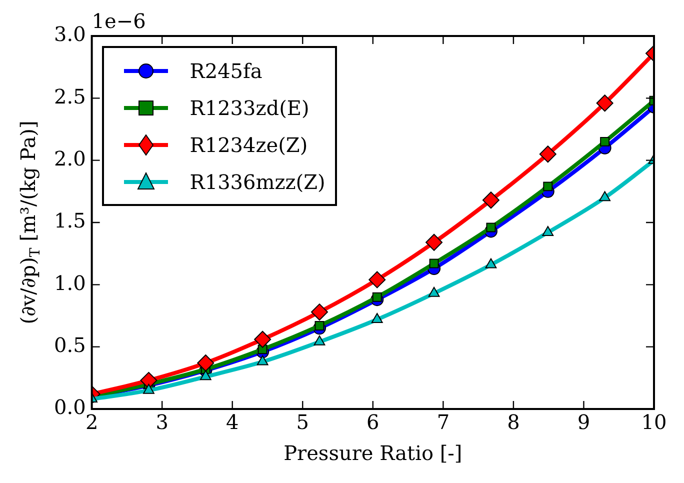  I want to click on x-tick-label: 3, so click(162, 422).